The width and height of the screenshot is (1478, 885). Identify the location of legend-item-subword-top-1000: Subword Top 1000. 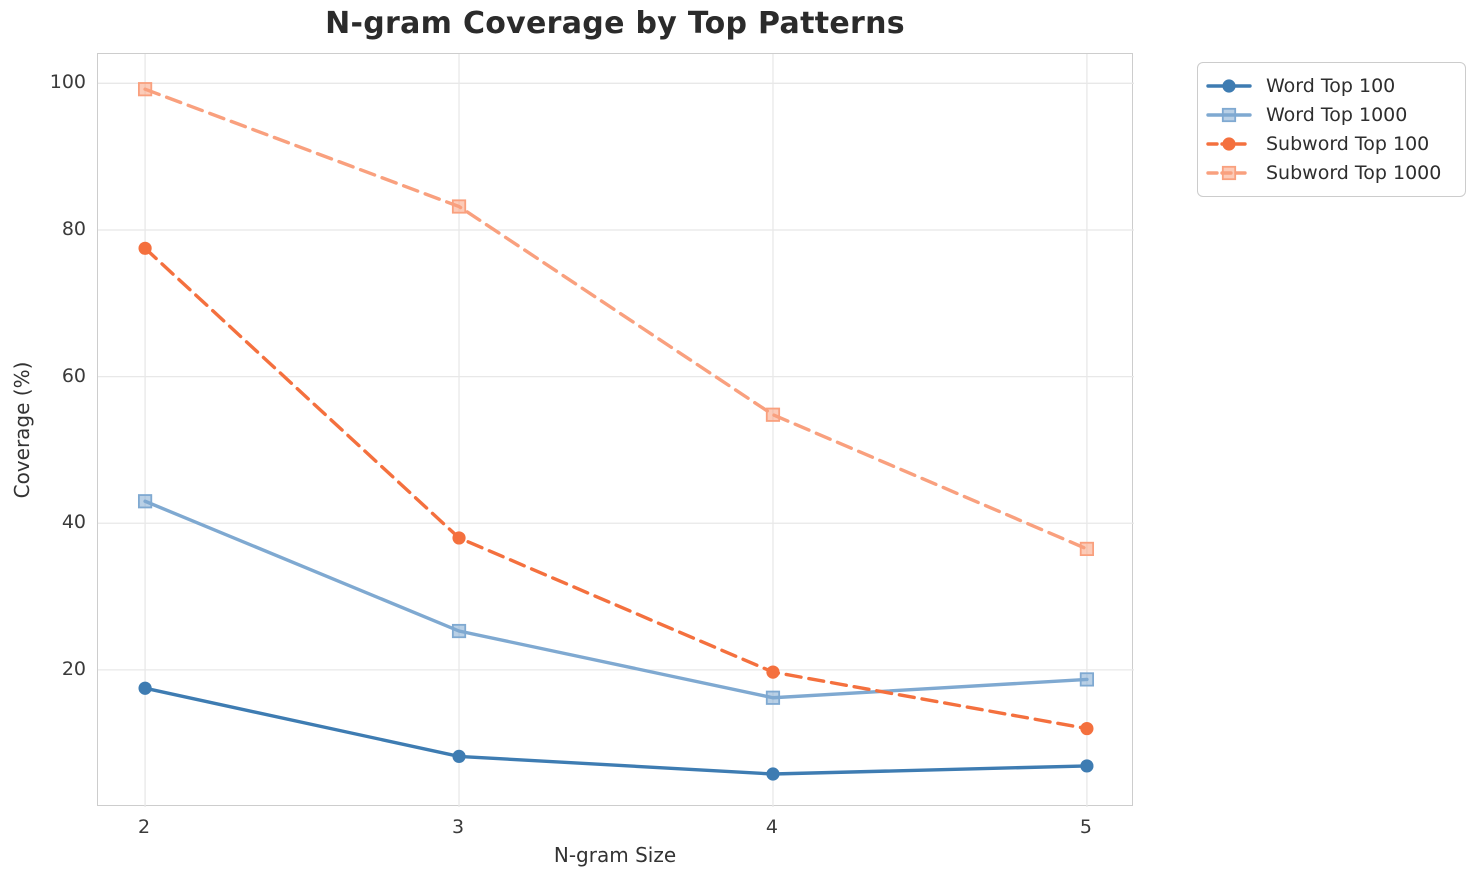
(1330, 172).